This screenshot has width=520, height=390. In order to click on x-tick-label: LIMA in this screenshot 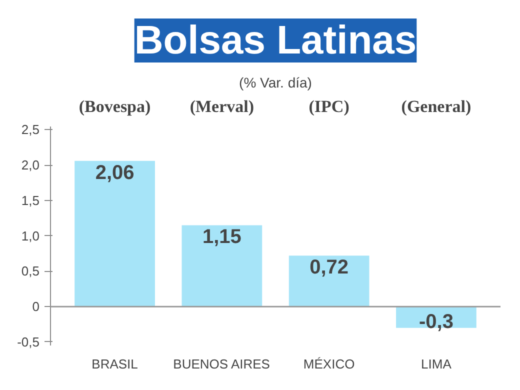, I will do `click(436, 364)`.